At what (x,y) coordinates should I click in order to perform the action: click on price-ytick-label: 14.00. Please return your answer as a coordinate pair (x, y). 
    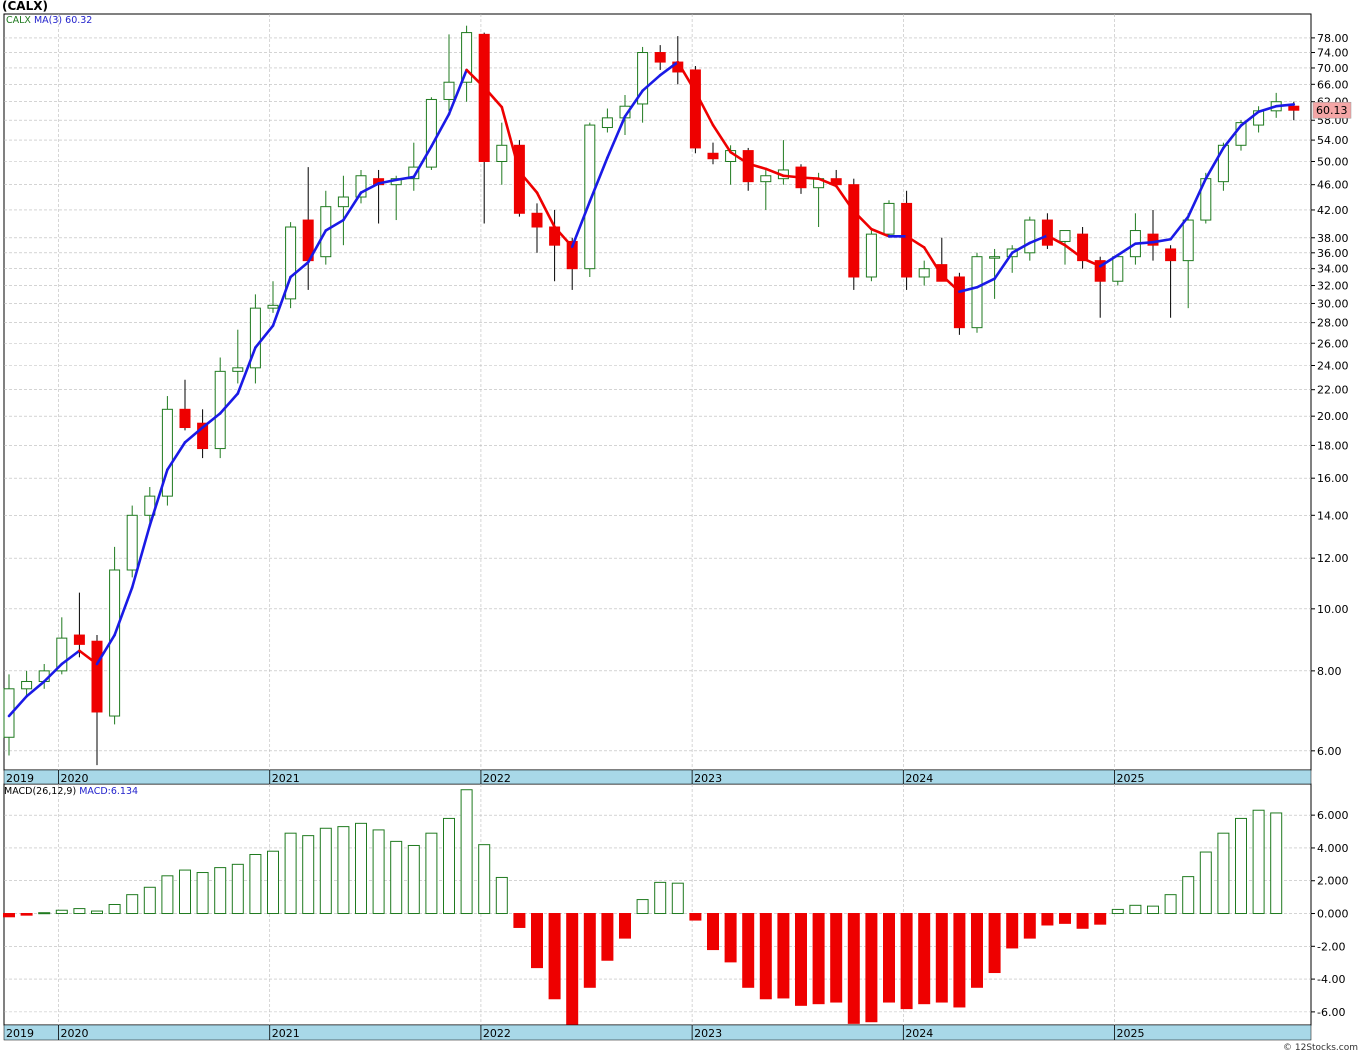
    Looking at the image, I should click on (1333, 515).